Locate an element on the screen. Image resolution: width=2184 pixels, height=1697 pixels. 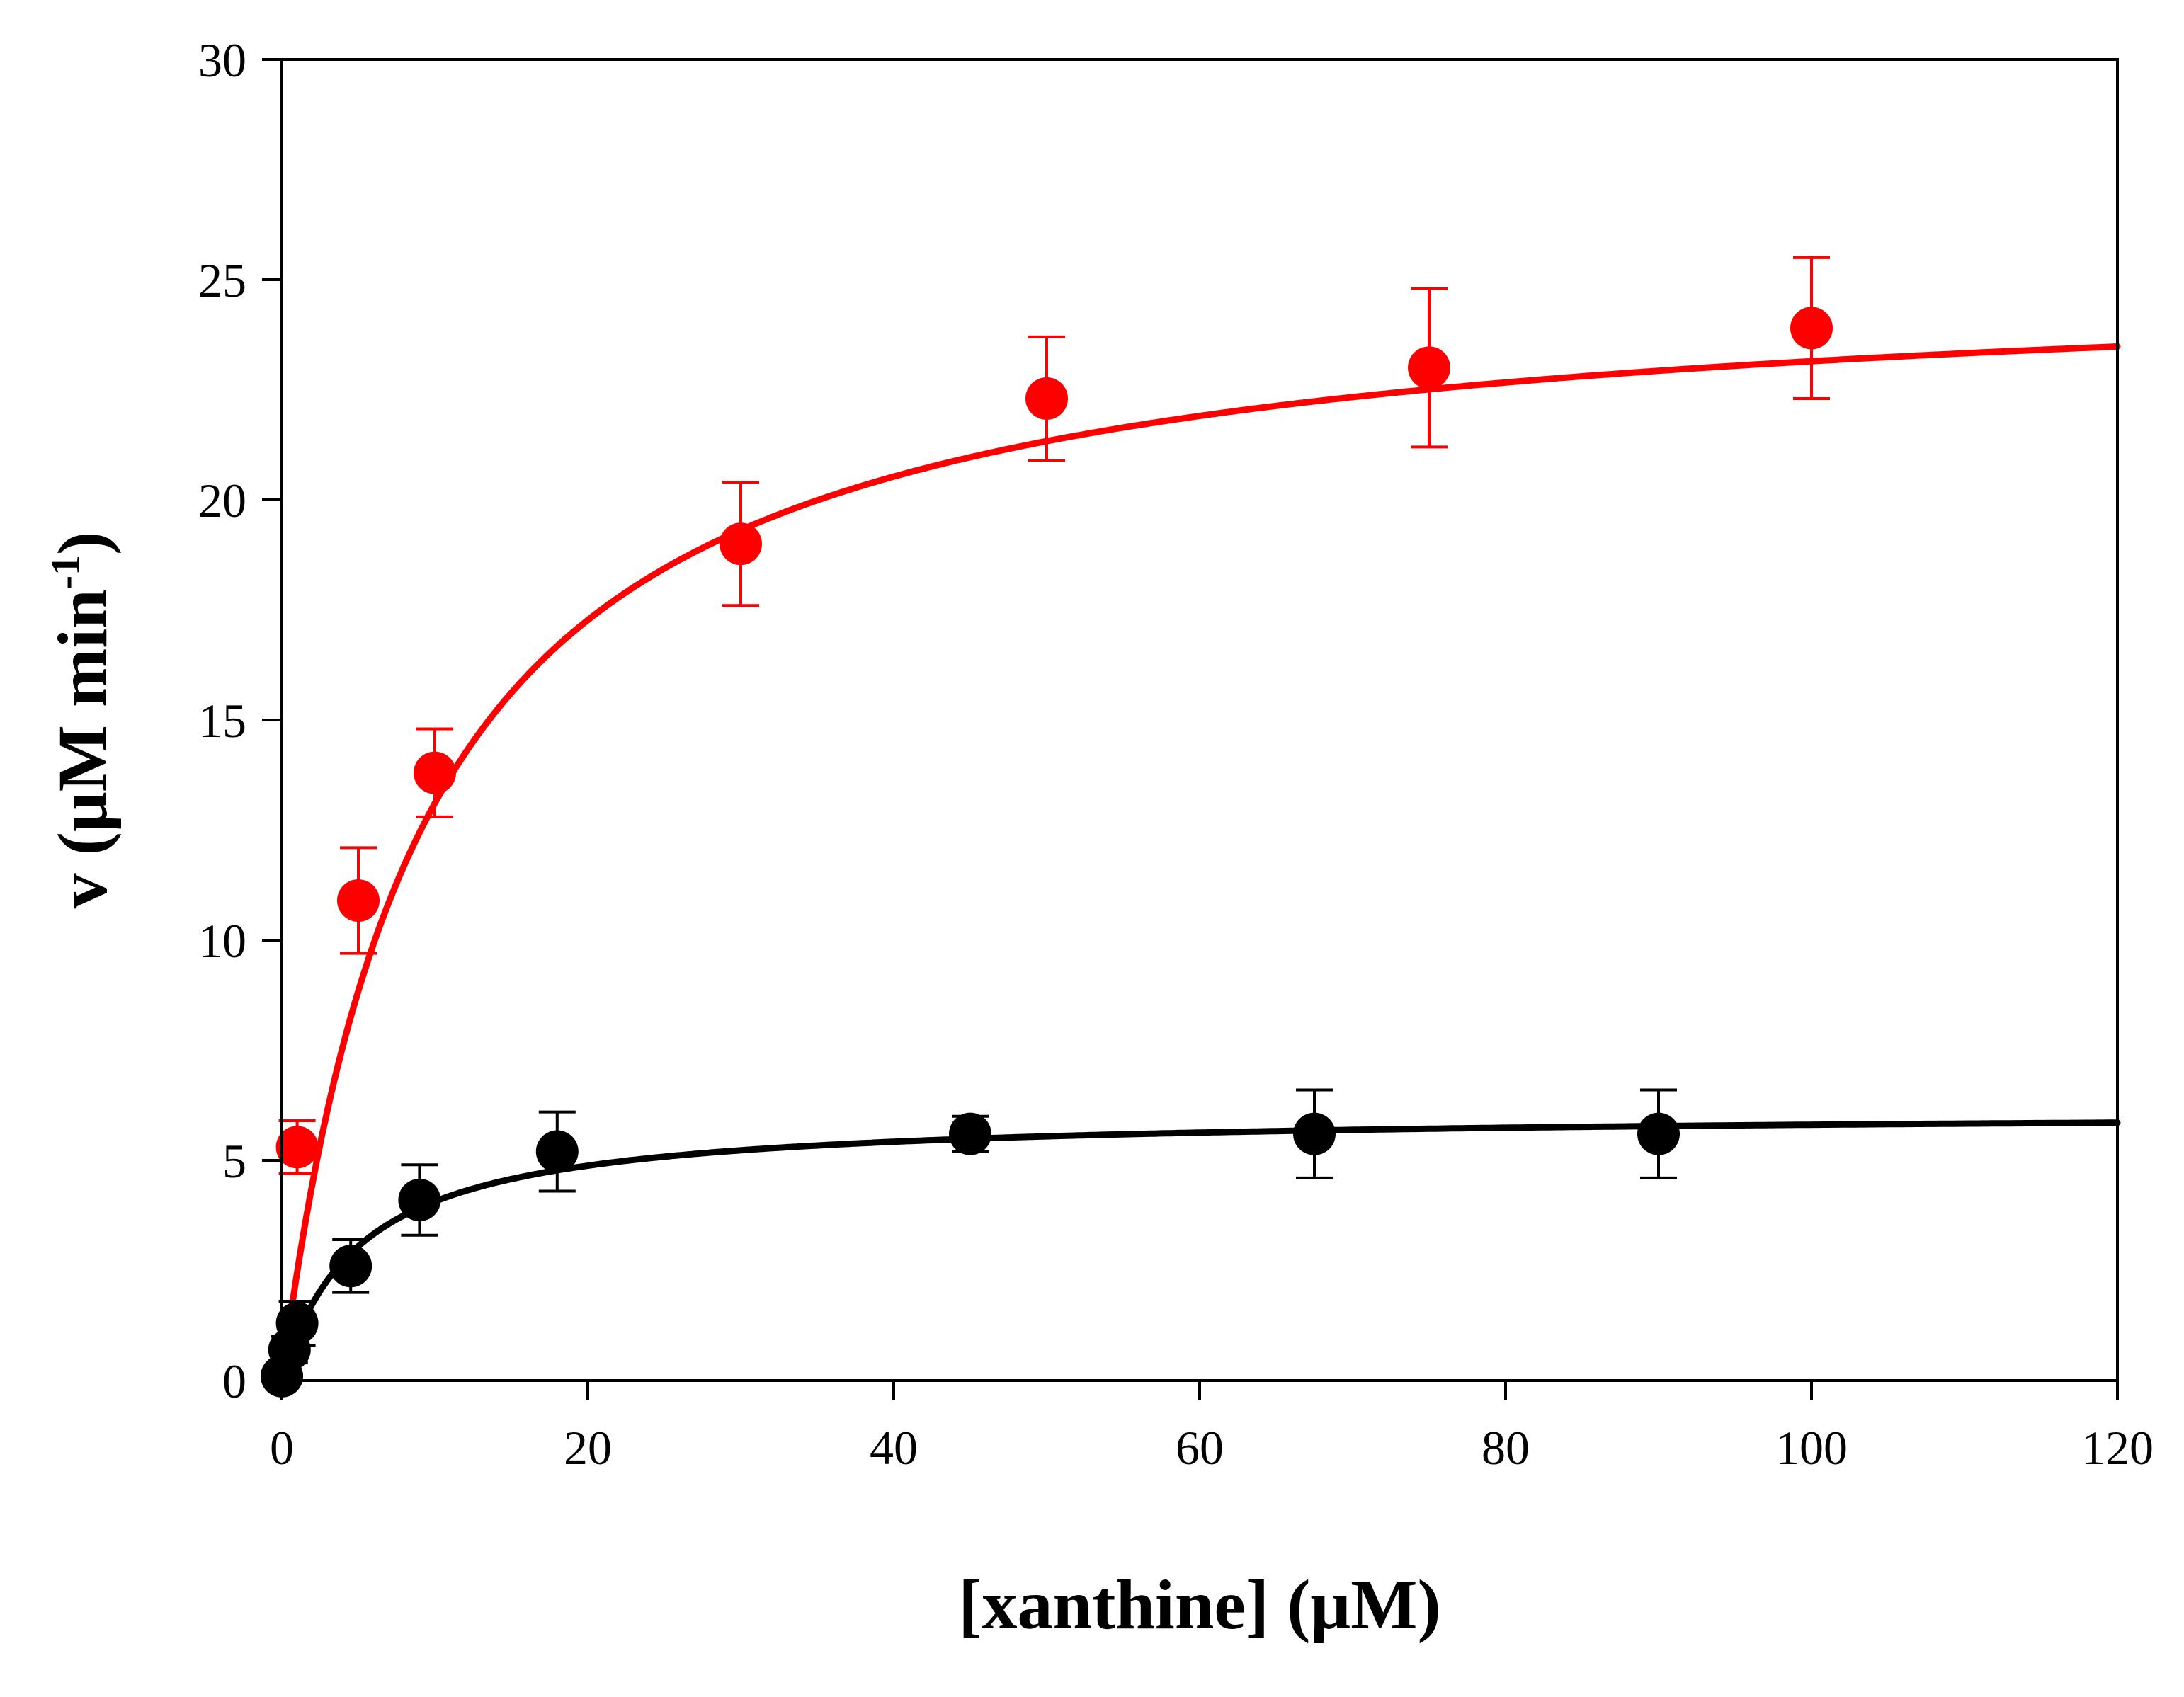
y-tick-label: 30 is located at coordinates (222, 60).